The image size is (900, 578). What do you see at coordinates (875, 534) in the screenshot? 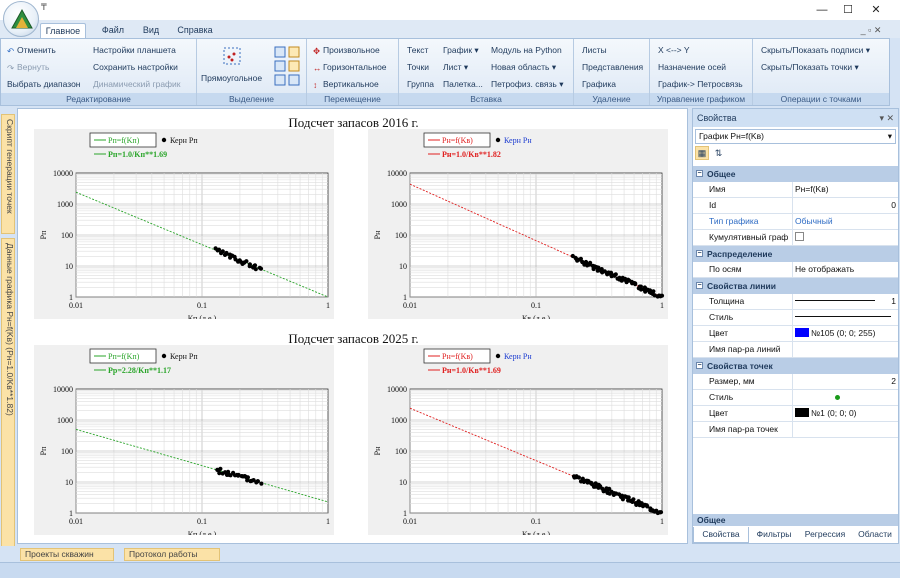
I see `tab-areas: Области` at bounding box center [875, 534].